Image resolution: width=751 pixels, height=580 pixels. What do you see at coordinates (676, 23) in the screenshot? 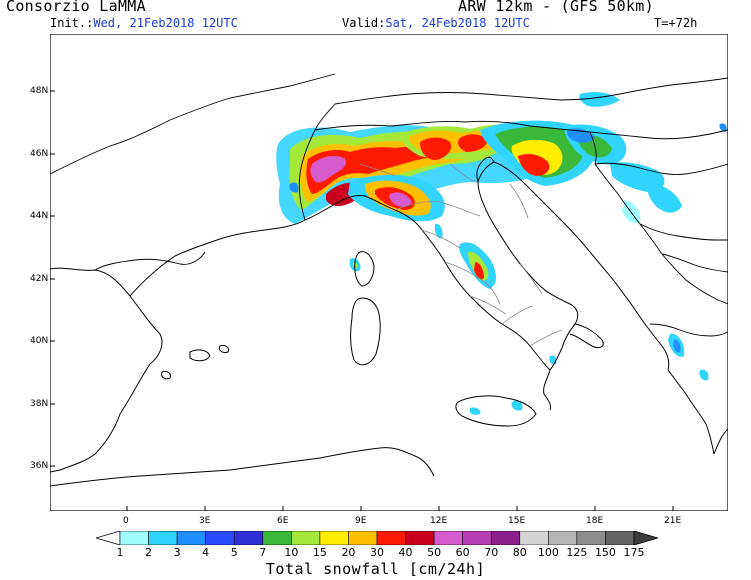
I see `lead-time: T=+72h` at bounding box center [676, 23].